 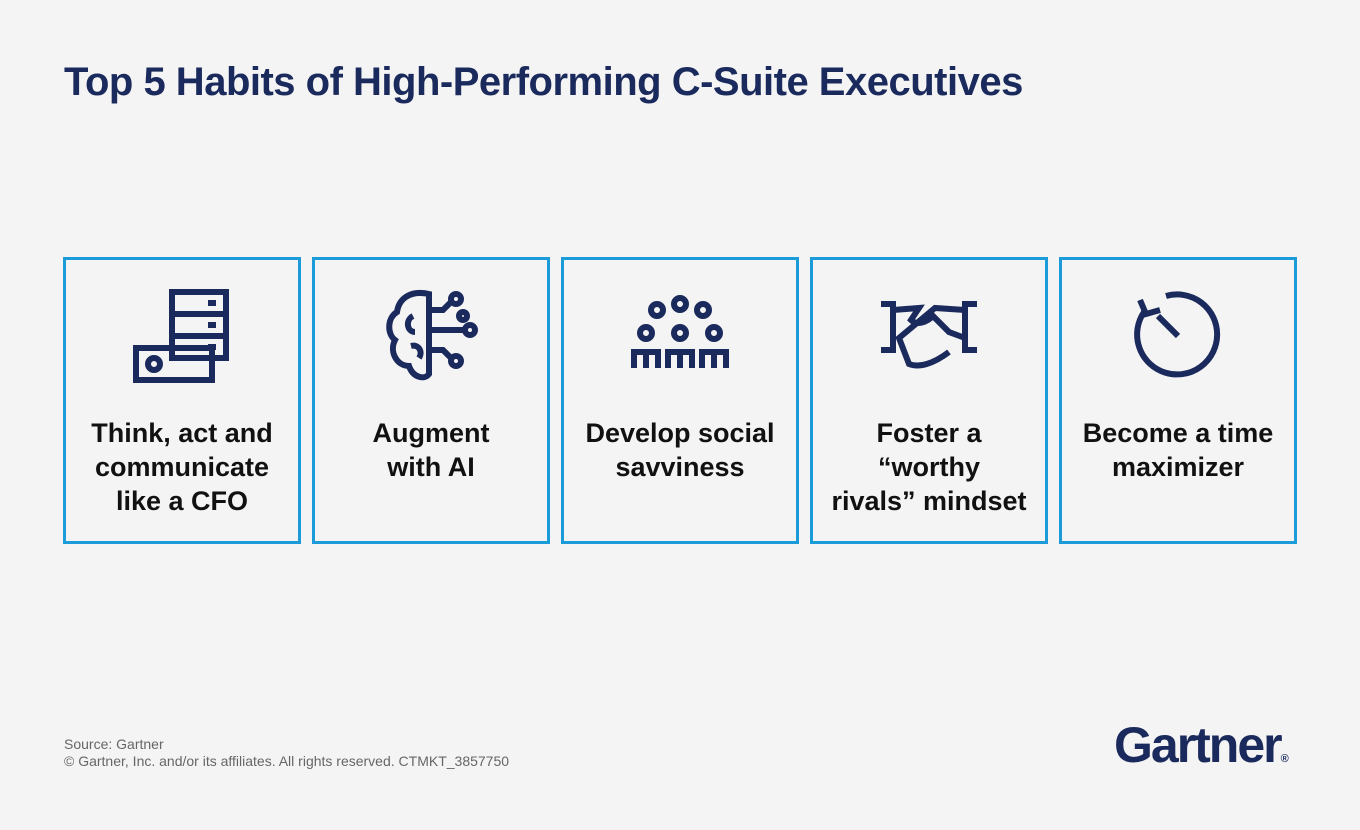 I want to click on card: Develop social savviness, so click(x=680, y=400).